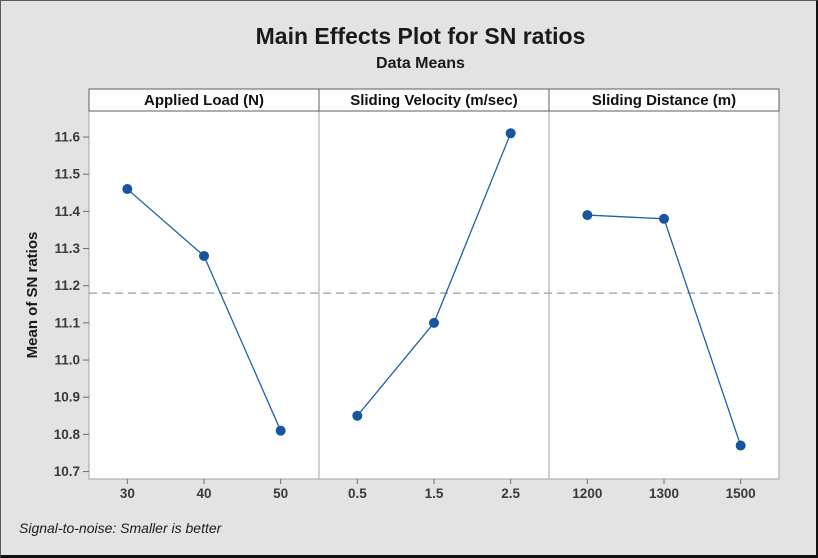 The image size is (818, 558). What do you see at coordinates (203, 493) in the screenshot?
I see `x-tick-label: 40` at bounding box center [203, 493].